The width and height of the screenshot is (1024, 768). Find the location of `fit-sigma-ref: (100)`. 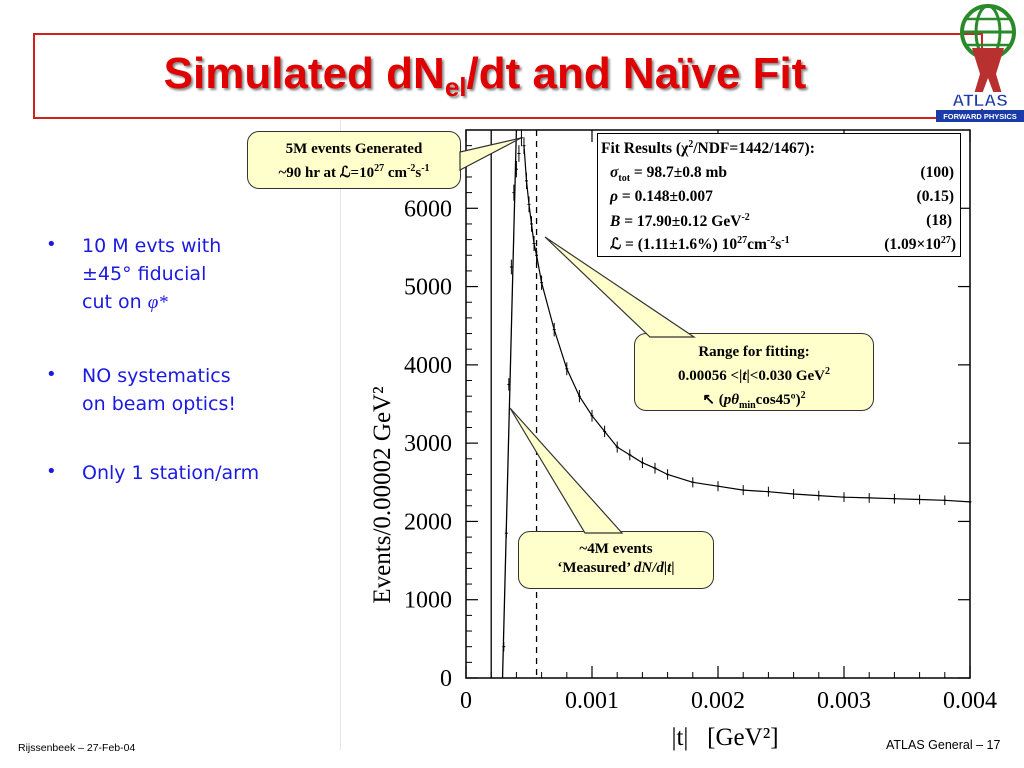

fit-sigma-ref: (100) is located at coordinates (937, 172).